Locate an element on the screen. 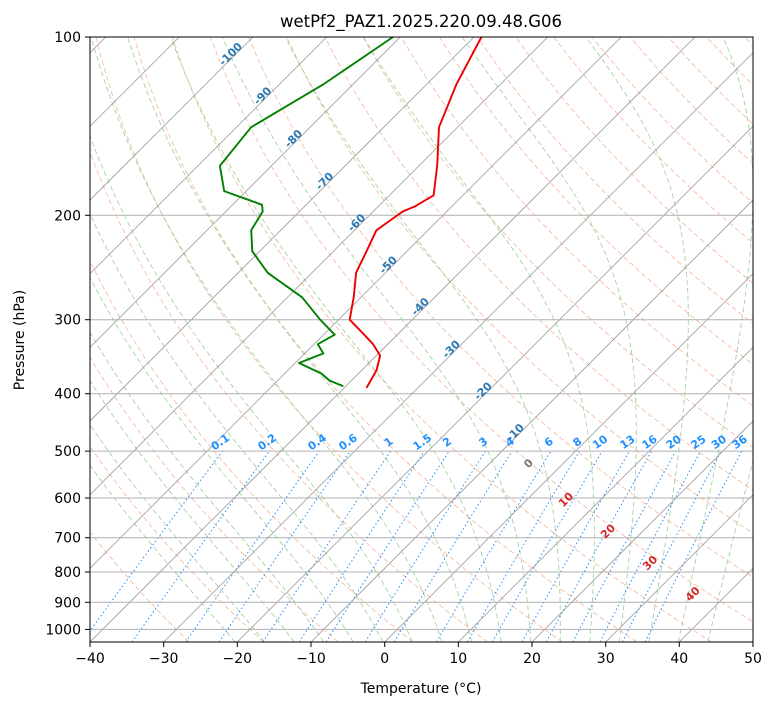 Image resolution: width=775 pixels, height=708 pixels. y-tick-label: 500 is located at coordinates (67, 452).